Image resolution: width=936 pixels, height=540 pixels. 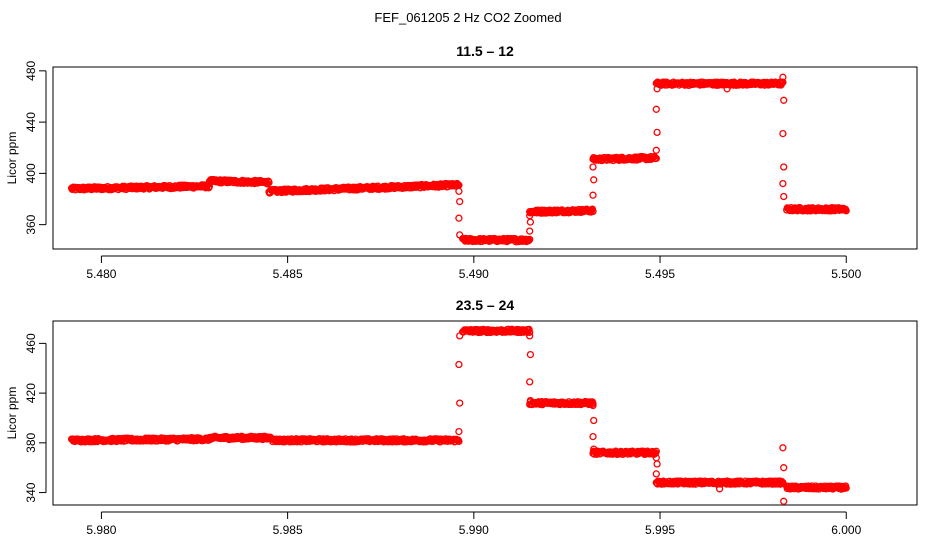 What do you see at coordinates (31, 443) in the screenshot?
I see `y-tick-label: 380` at bounding box center [31, 443].